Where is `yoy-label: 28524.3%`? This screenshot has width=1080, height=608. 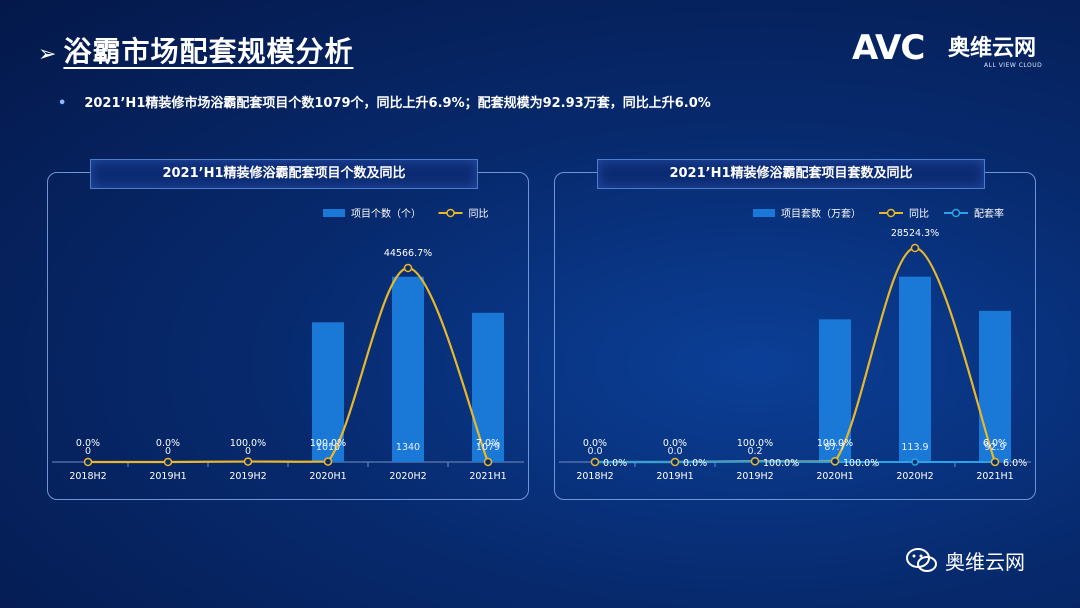
yoy-label: 28524.3% is located at coordinates (915, 233).